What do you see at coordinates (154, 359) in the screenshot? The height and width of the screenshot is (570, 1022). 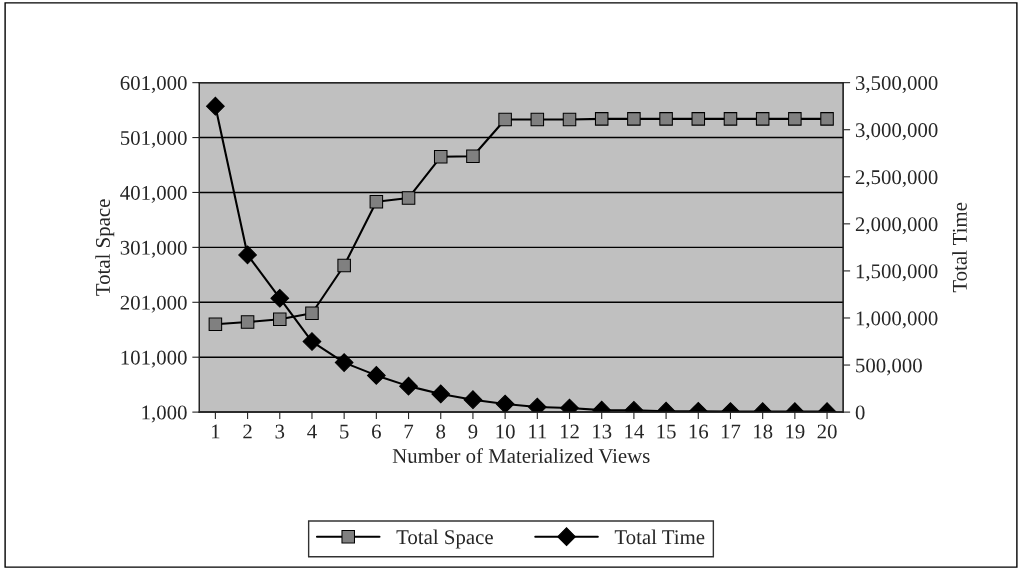 I see `y-tick-label: 101,000` at bounding box center [154, 359].